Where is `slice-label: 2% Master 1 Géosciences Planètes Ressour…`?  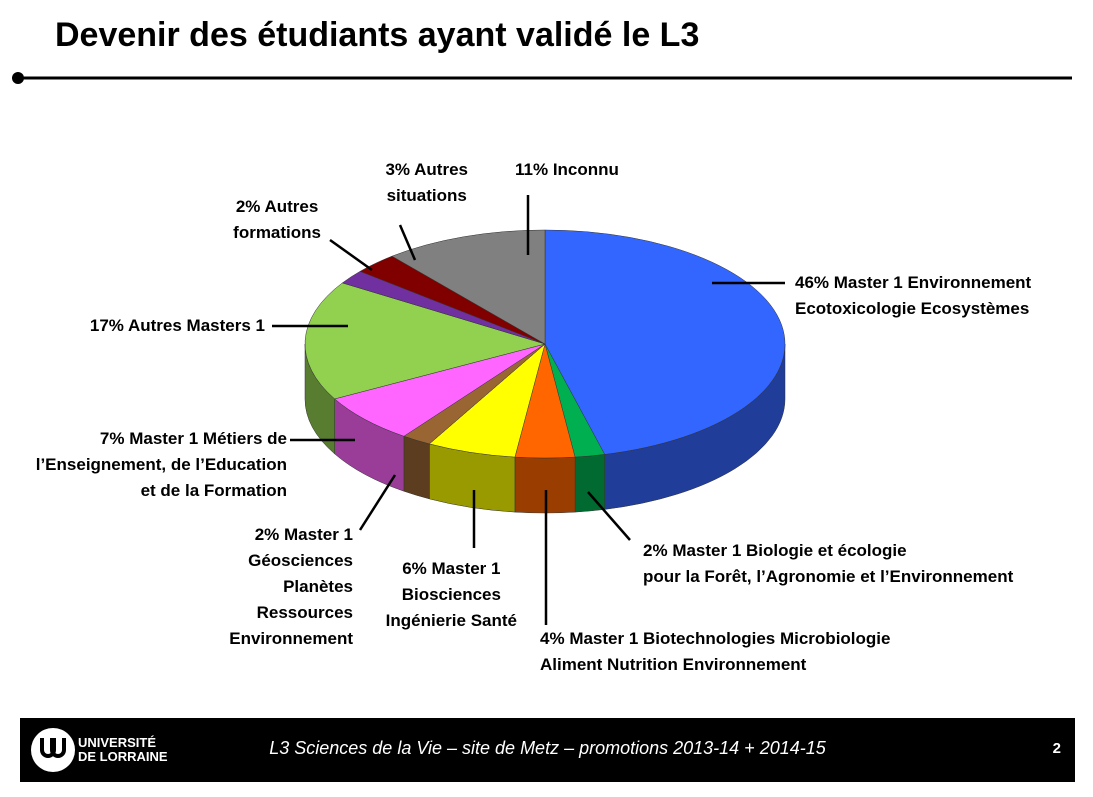
slice-label: 2% Master 1 Géosciences Planètes Ressour… is located at coordinates (291, 587).